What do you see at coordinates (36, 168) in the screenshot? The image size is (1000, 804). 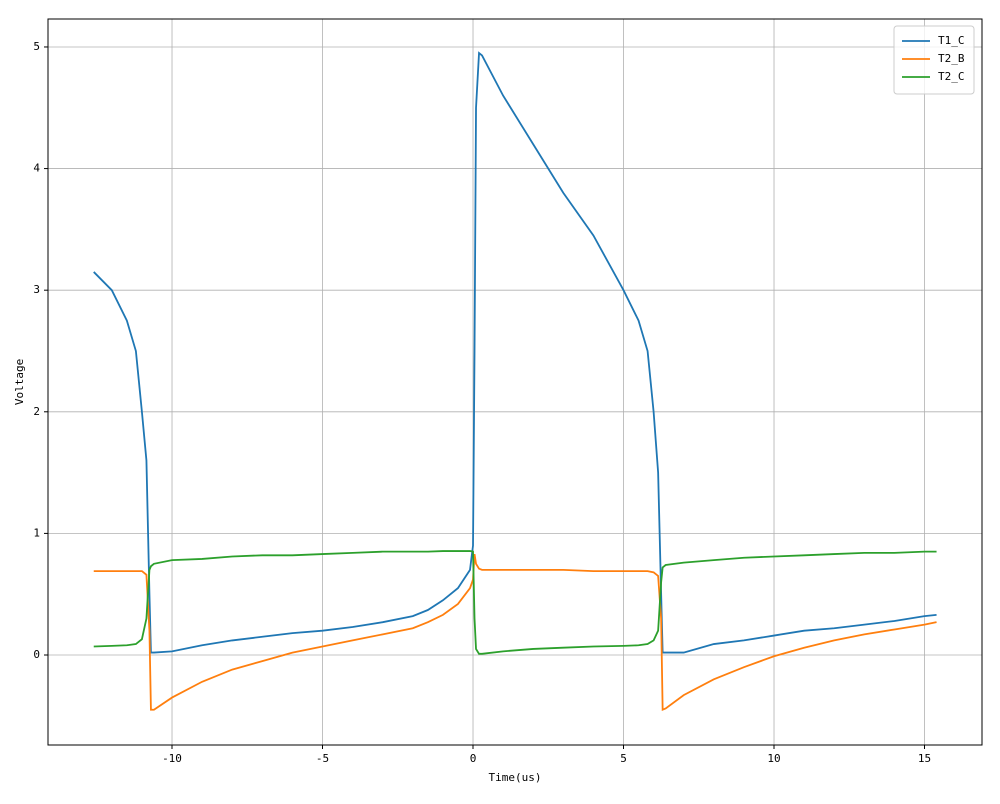 I see `y-tick-label: 4` at bounding box center [36, 168].